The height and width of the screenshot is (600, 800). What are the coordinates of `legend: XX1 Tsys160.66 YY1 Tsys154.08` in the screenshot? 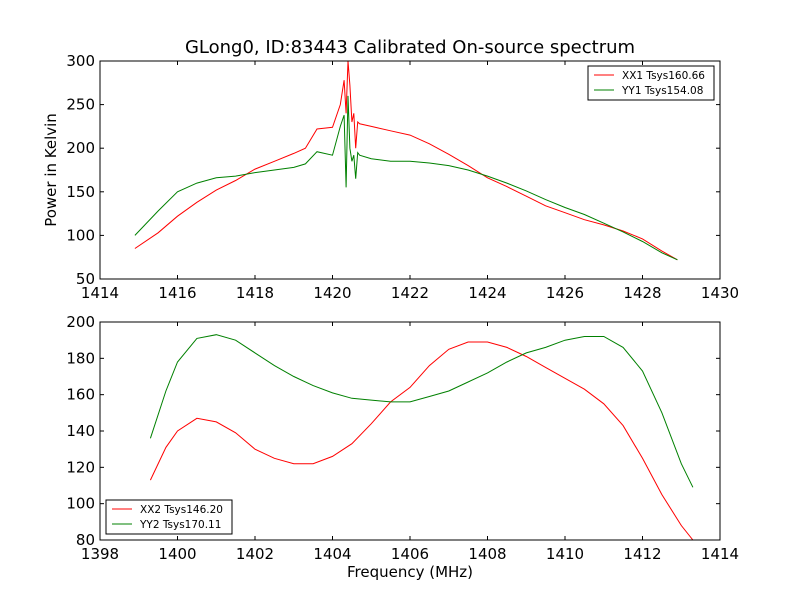 It's located at (651, 83).